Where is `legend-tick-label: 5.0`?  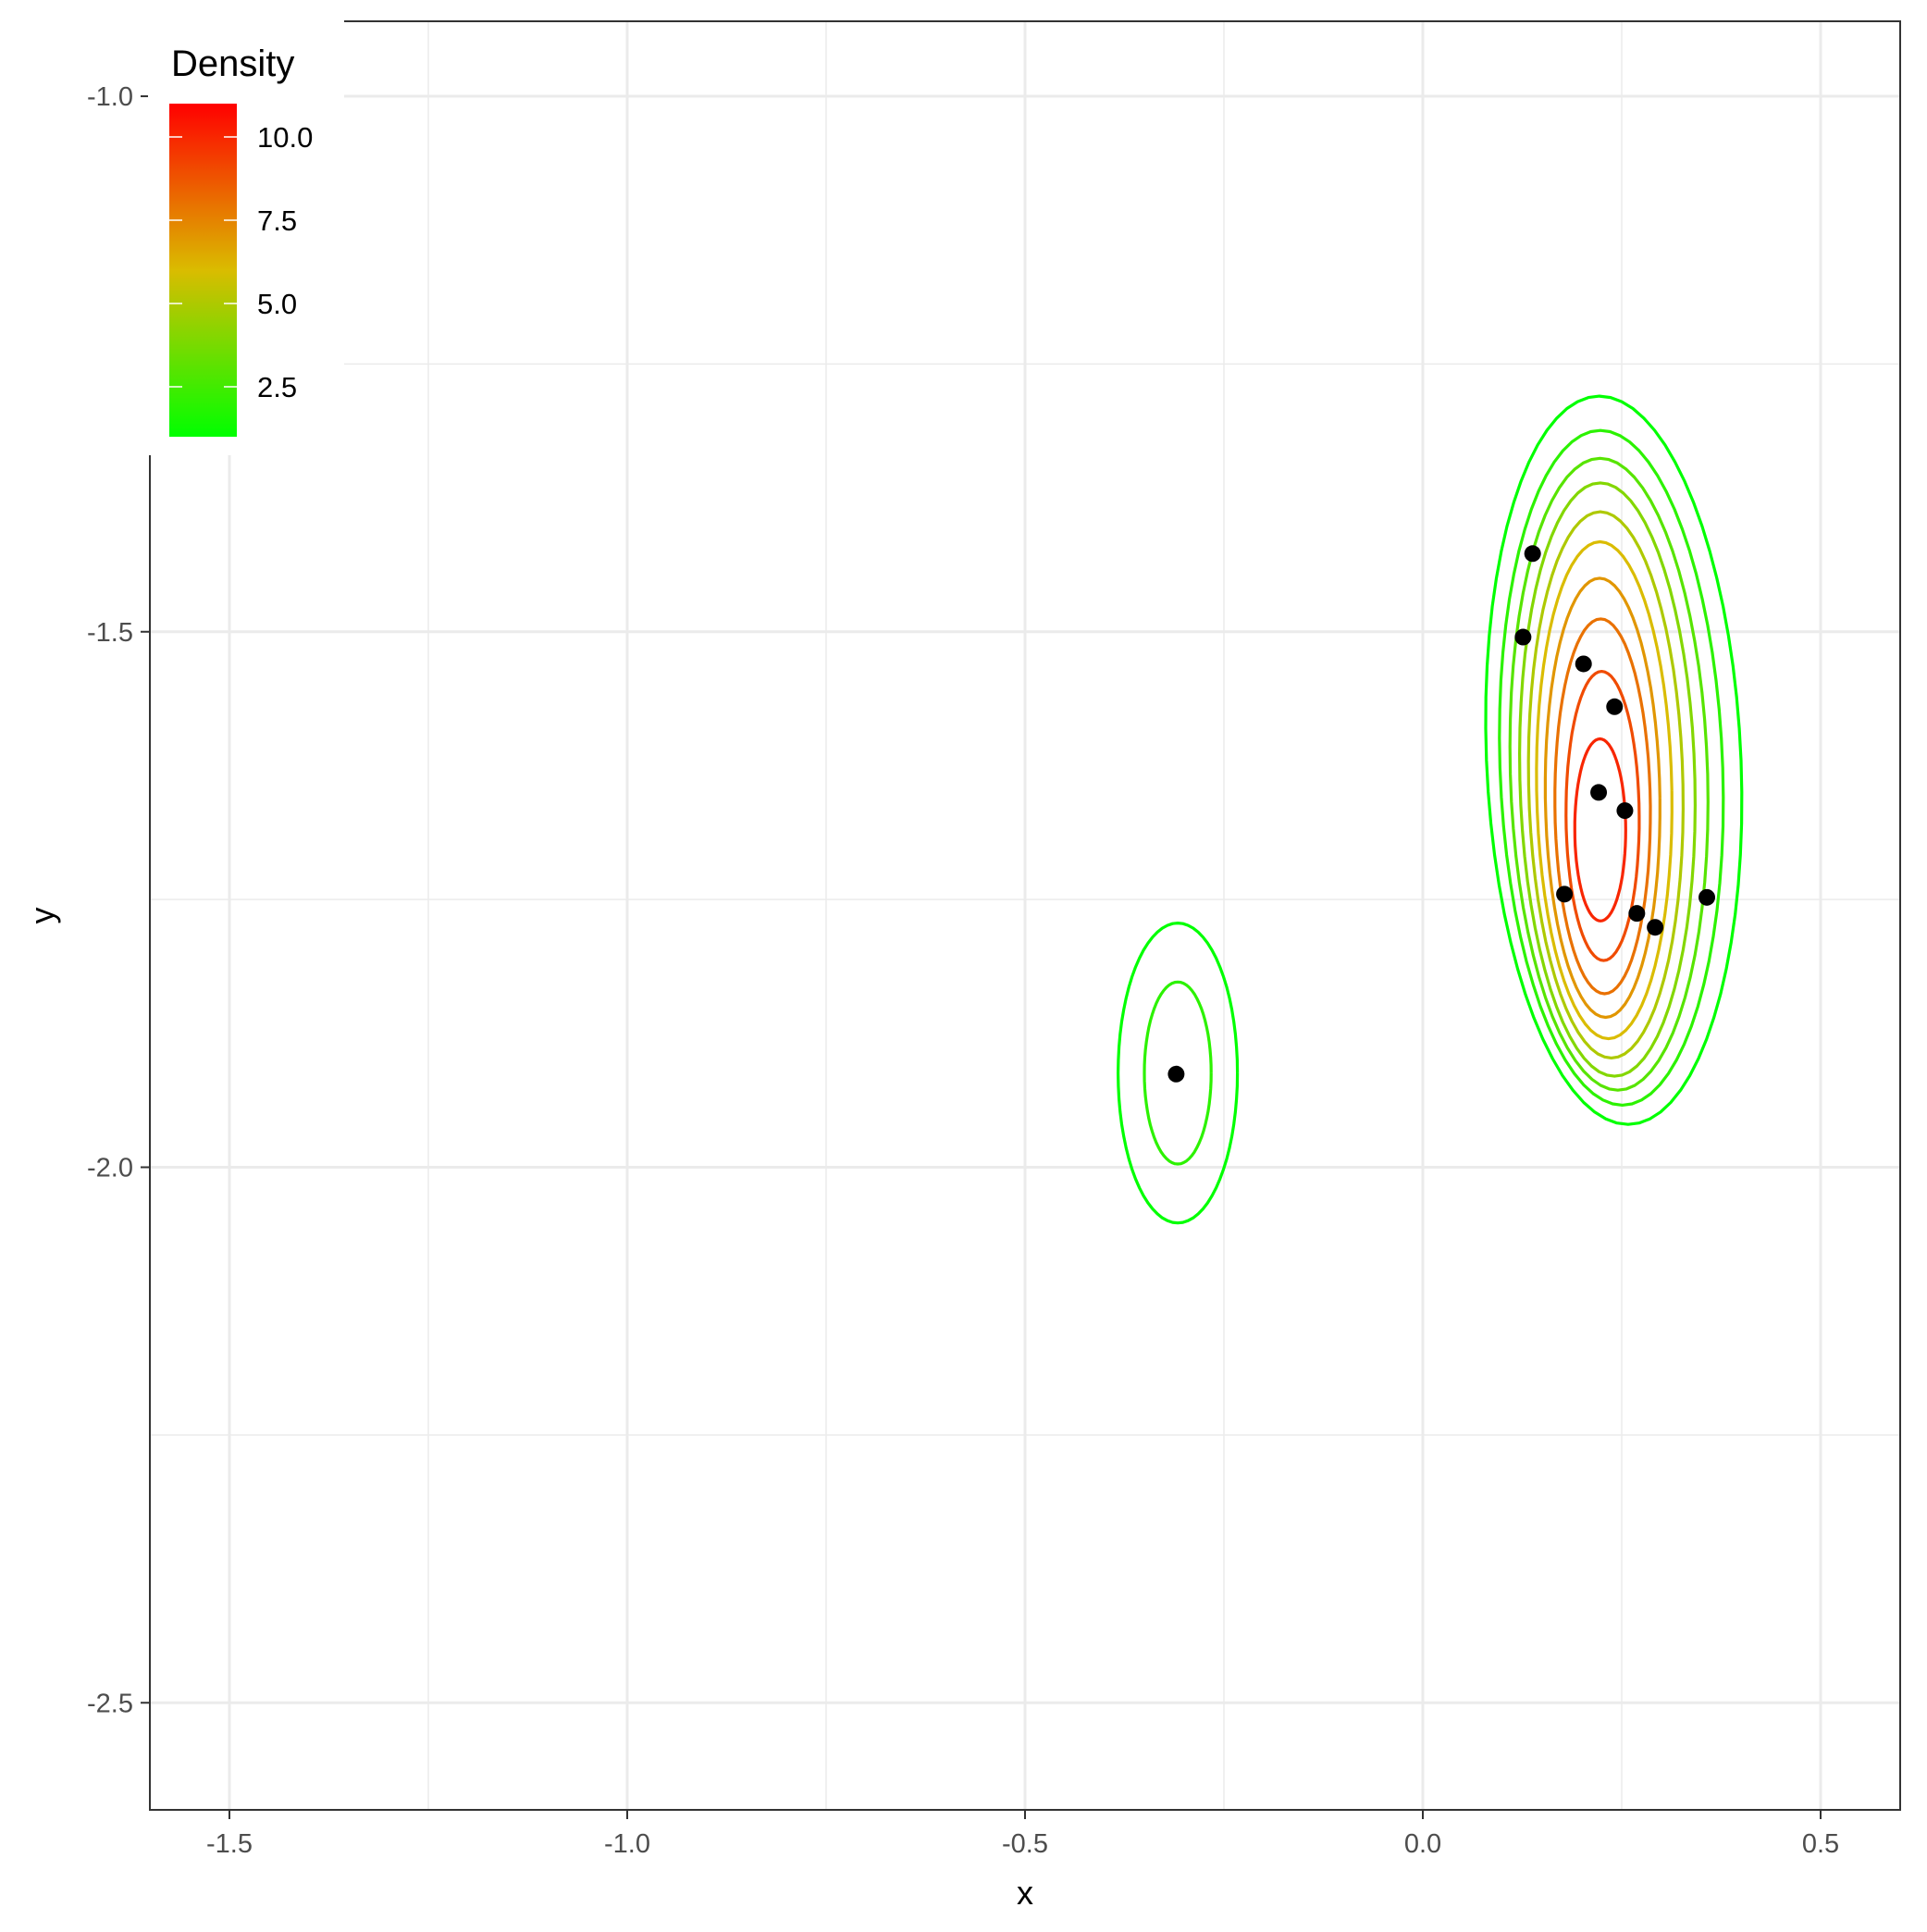 legend-tick-label: 5.0 is located at coordinates (277, 304).